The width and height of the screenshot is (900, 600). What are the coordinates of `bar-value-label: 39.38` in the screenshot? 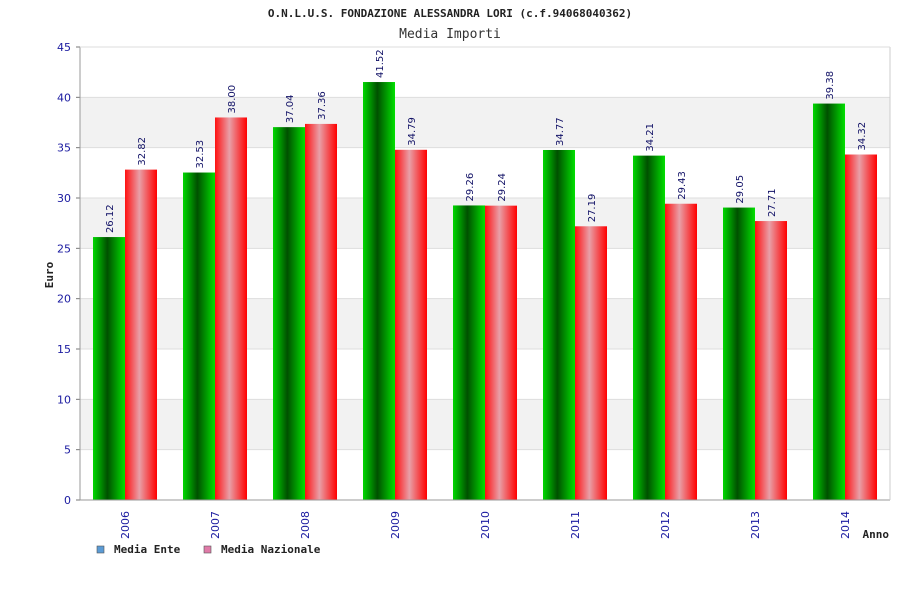 It's located at (830, 85).